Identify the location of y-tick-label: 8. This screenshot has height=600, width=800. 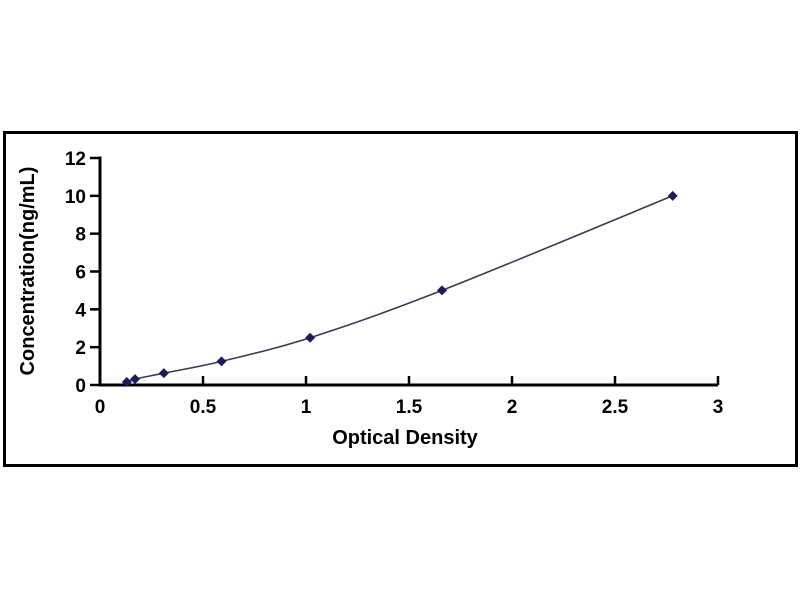
(80, 235).